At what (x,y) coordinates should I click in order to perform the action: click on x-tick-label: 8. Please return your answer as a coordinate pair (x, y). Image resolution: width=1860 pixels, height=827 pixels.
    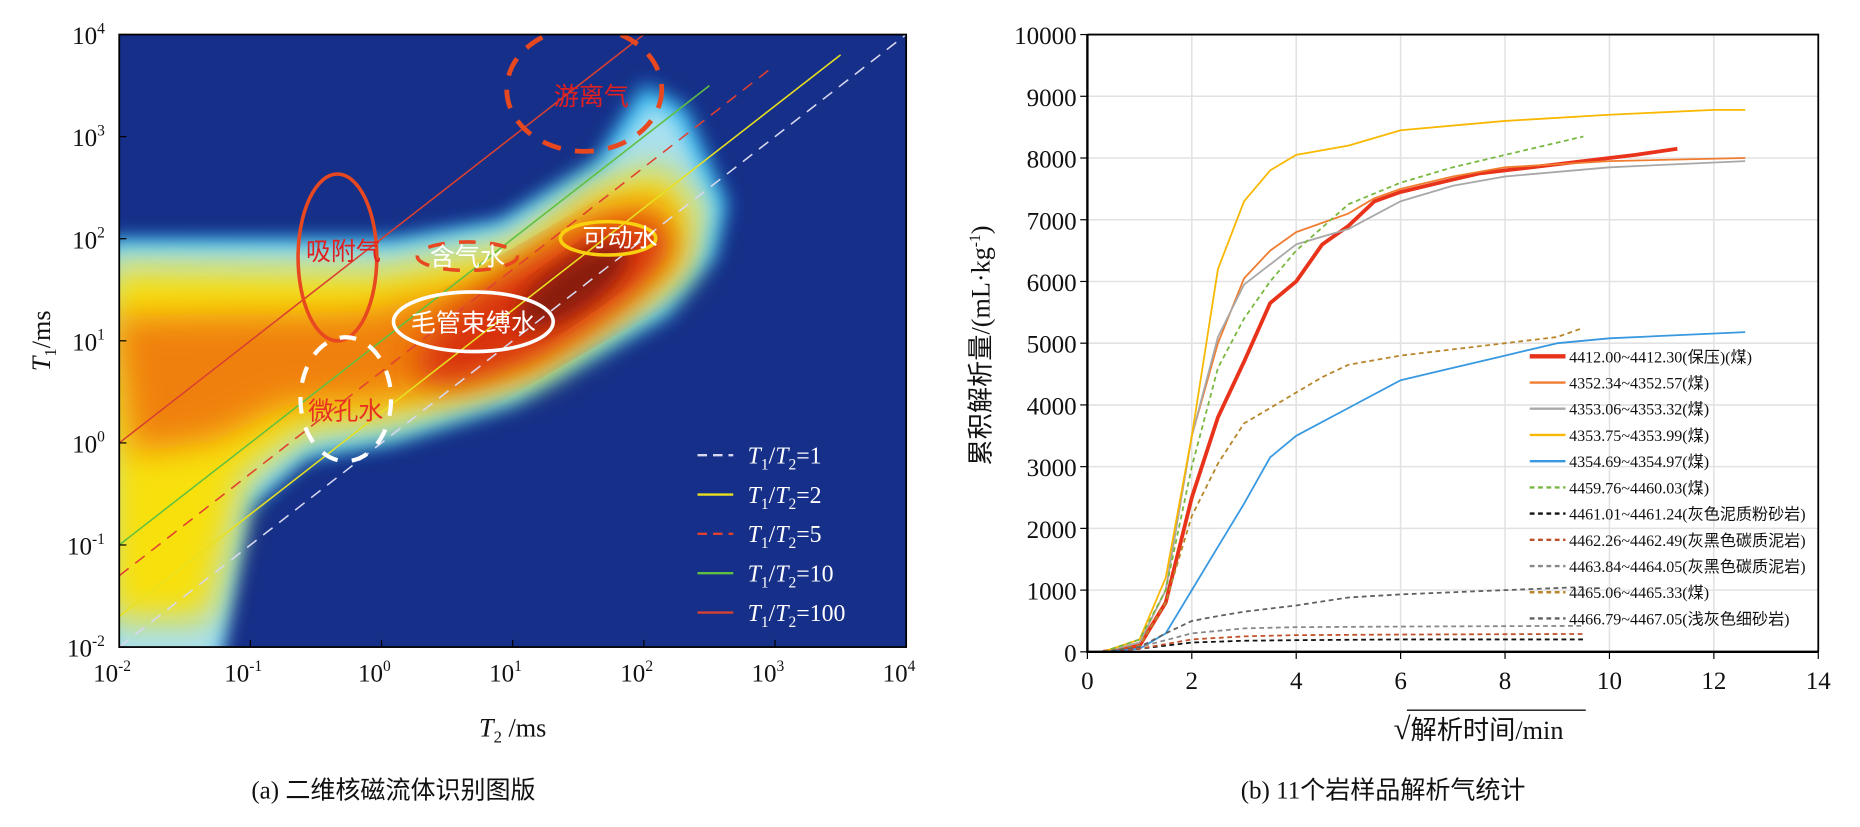
    Looking at the image, I should click on (1505, 681).